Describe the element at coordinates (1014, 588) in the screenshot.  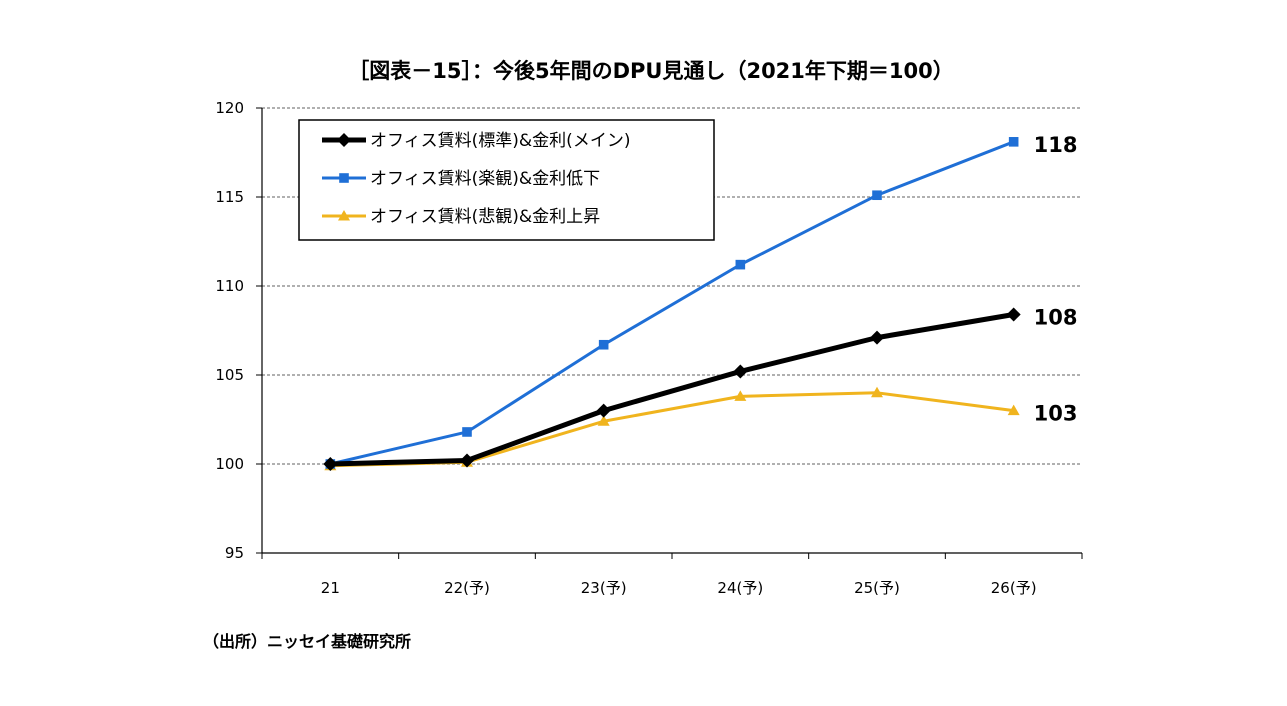
I see `x-tick-label: 26(予)` at that location.